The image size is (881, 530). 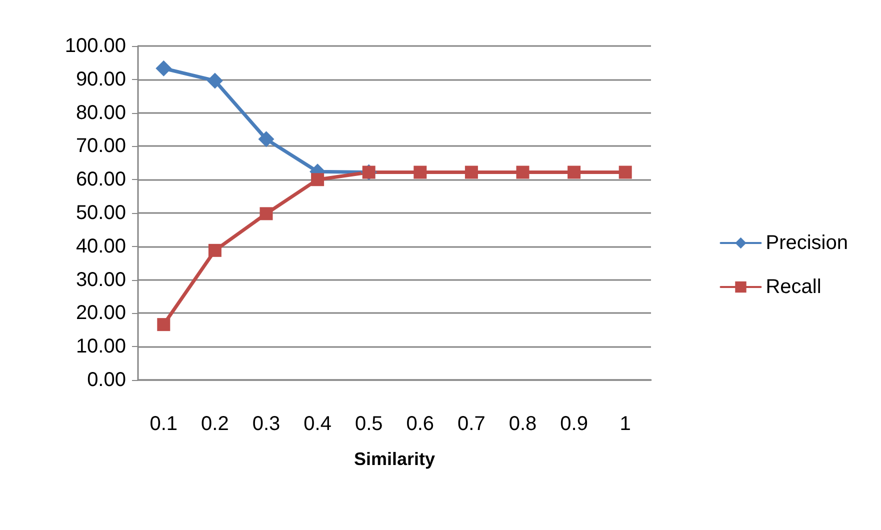 What do you see at coordinates (395, 459) in the screenshot?
I see `x-axis-title: Similarity` at bounding box center [395, 459].